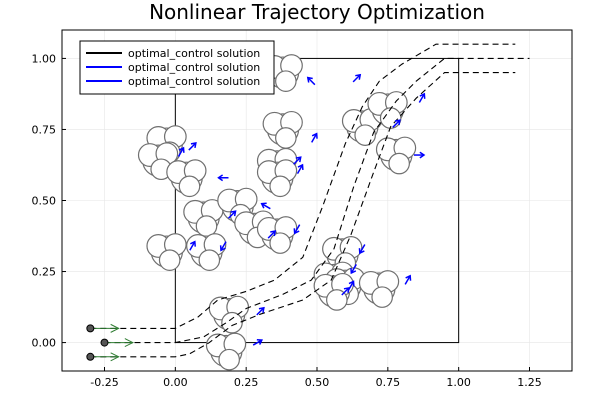  Describe the element at coordinates (317, 382) in the screenshot. I see `x-tick-label: 0.50` at that location.